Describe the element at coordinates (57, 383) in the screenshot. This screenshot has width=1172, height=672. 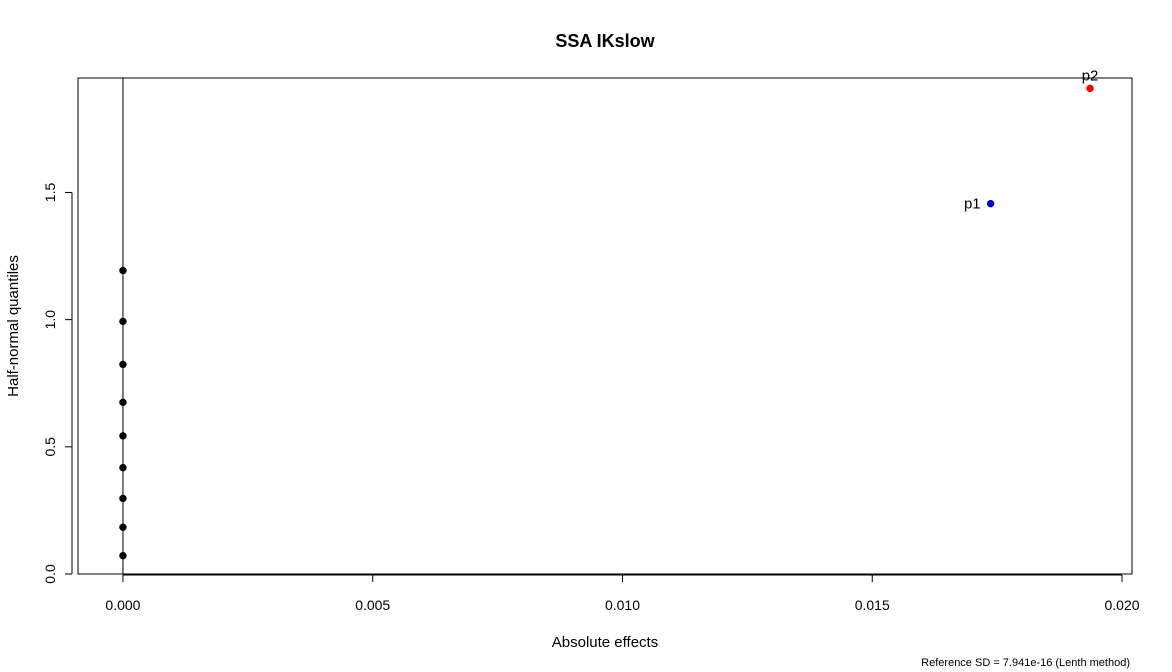
I see `y-axis: 0.0 0.5 1.0 1.5` at that location.